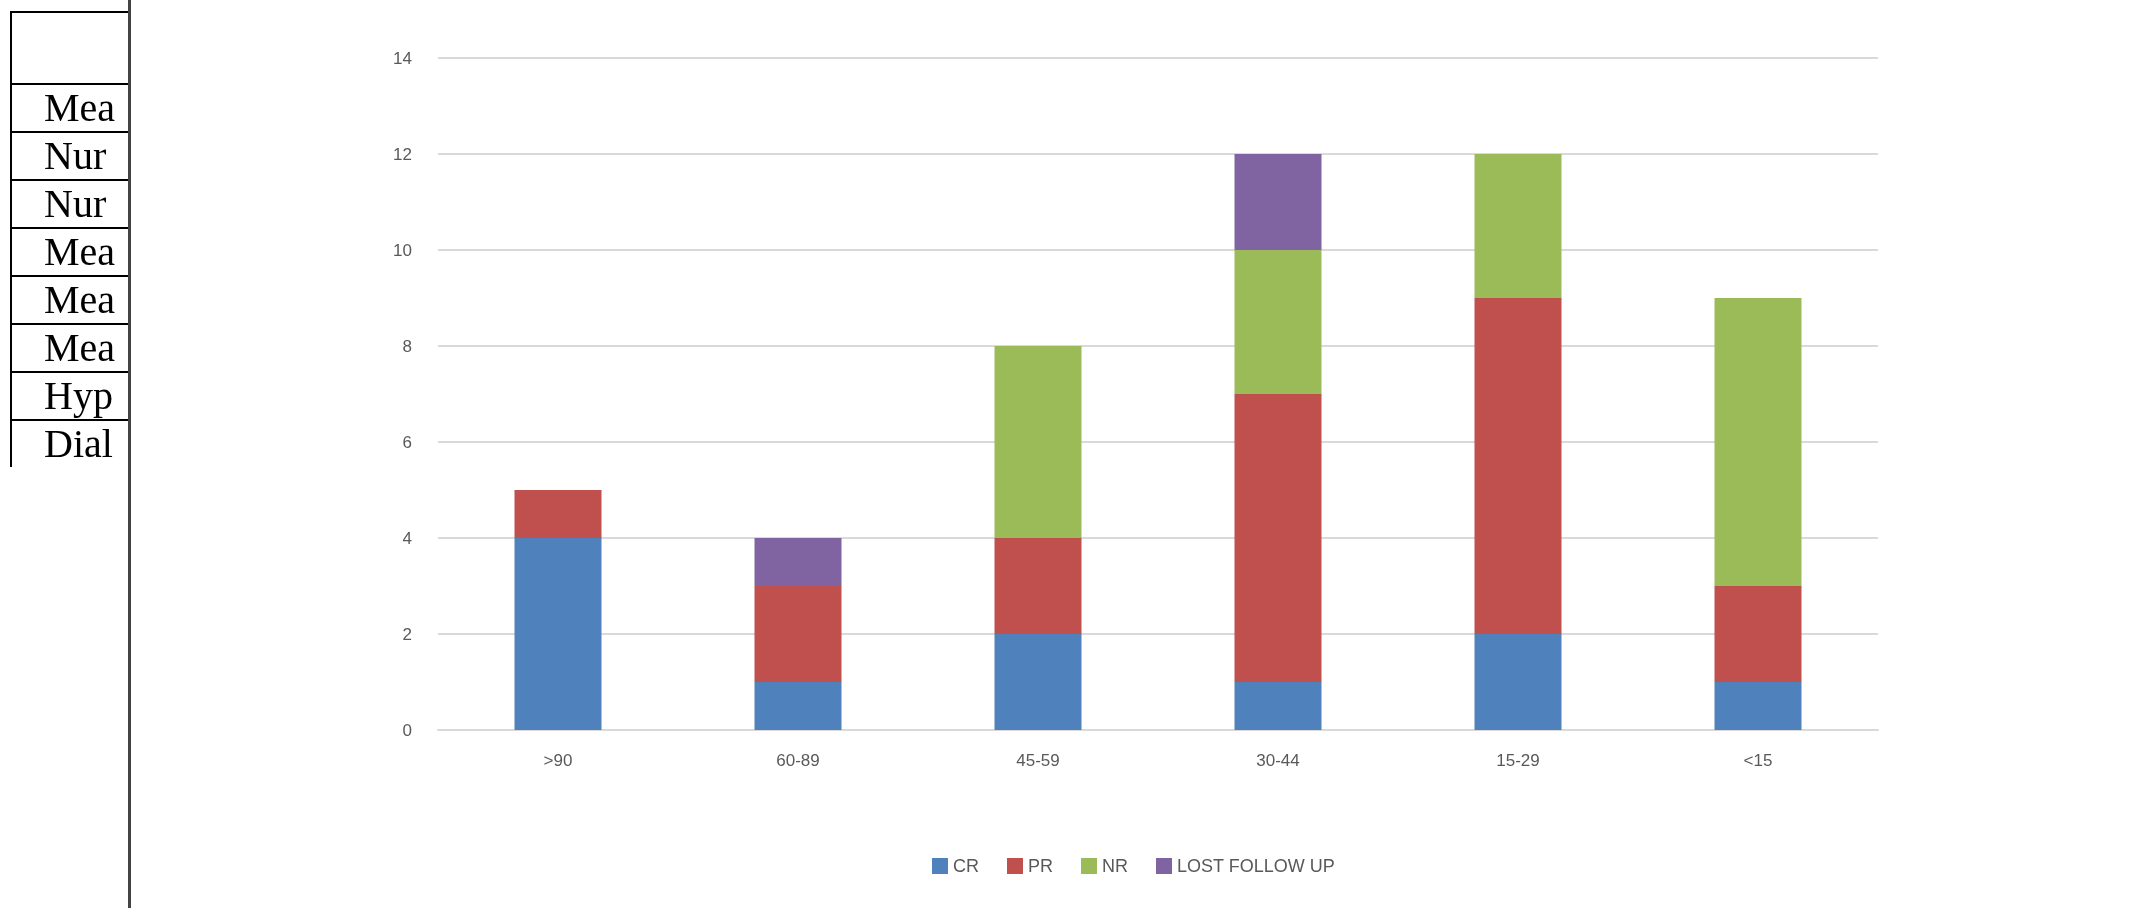 The height and width of the screenshot is (908, 2136). What do you see at coordinates (1038, 760) in the screenshot?
I see `x-tick-label: 45-59` at bounding box center [1038, 760].